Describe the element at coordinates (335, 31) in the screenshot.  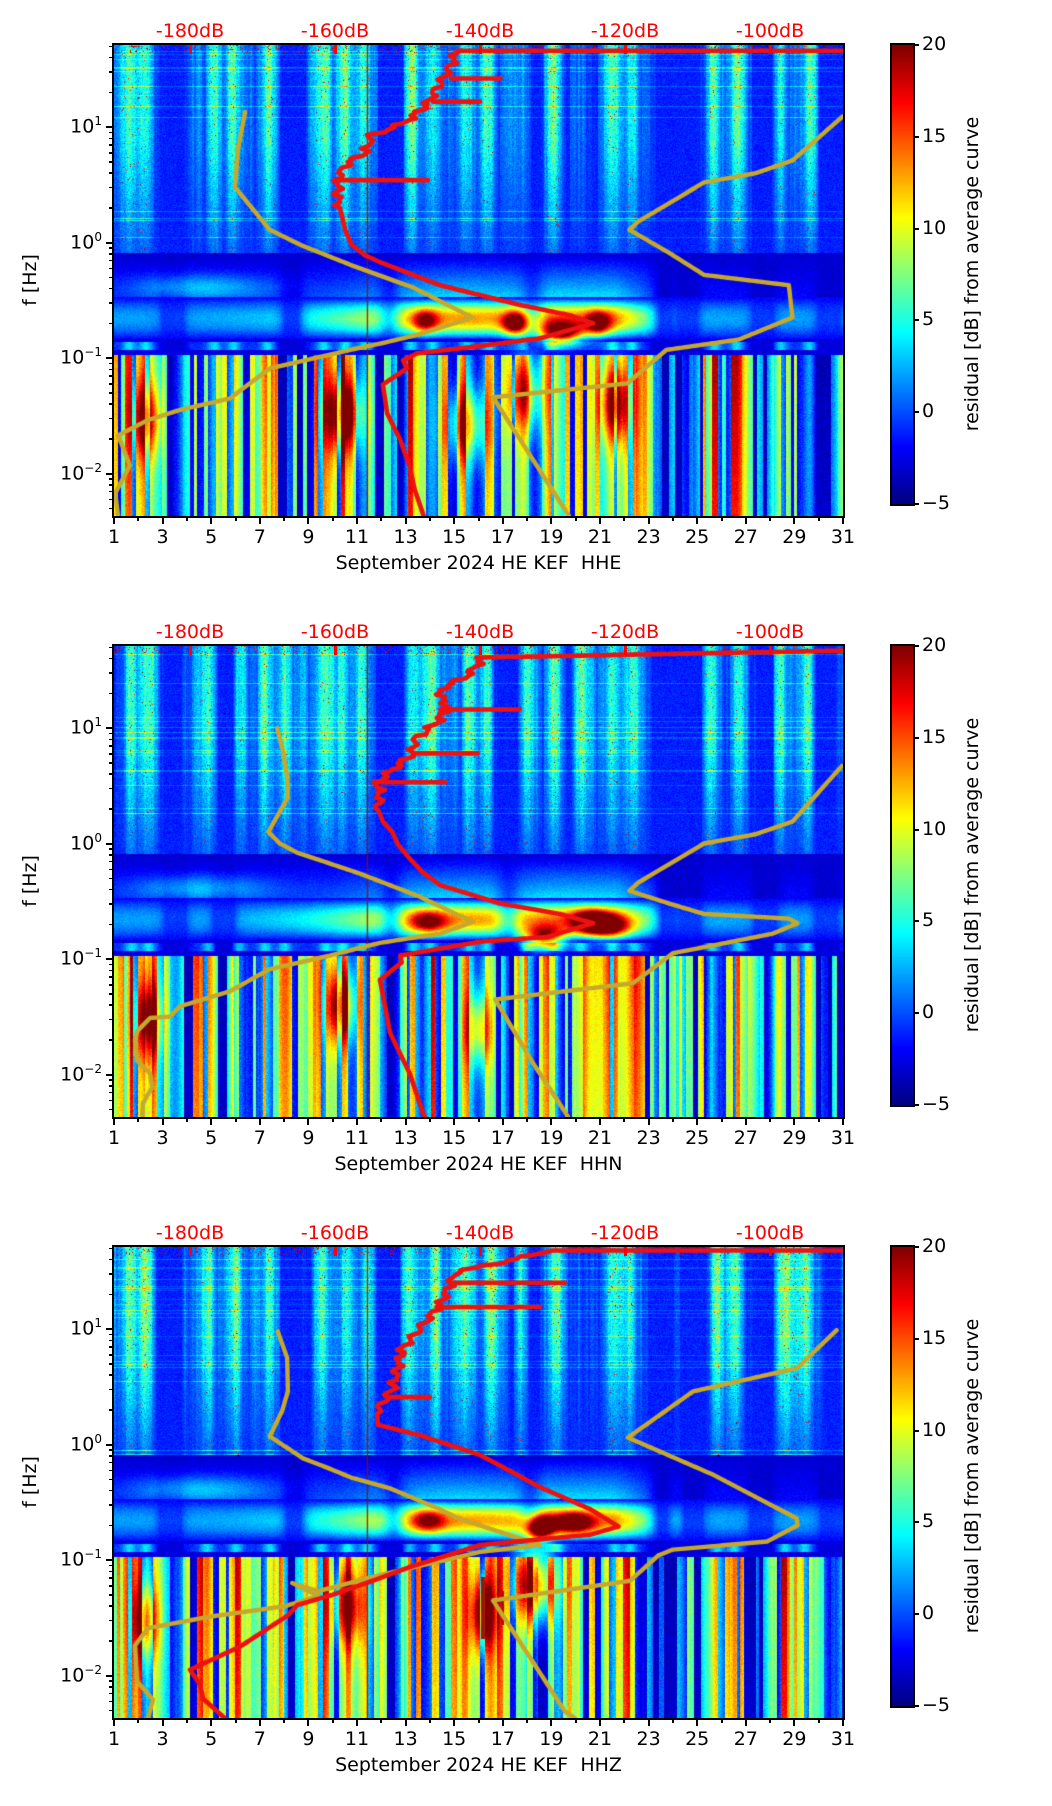
I see `top-db-axis-label: -160dB` at that location.